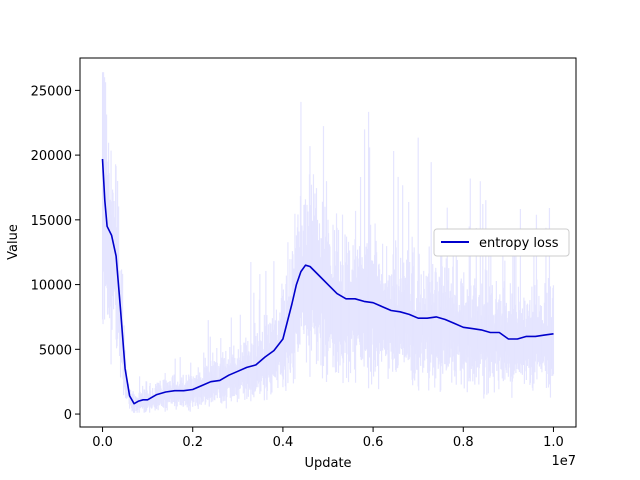  I want to click on y-axis-ticks: 0 5000 10000 15000 20000 25000, so click(55, 253).